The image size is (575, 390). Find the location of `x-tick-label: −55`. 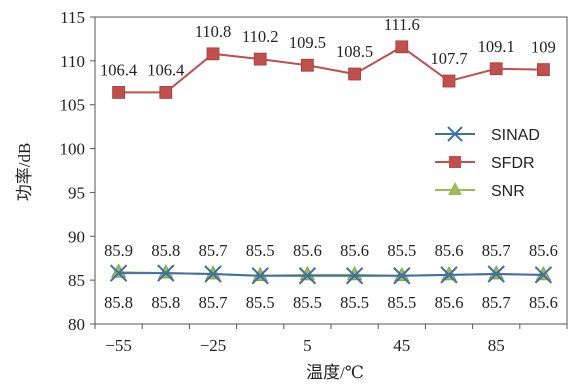

x-tick-label: −55 is located at coordinates (118, 345).